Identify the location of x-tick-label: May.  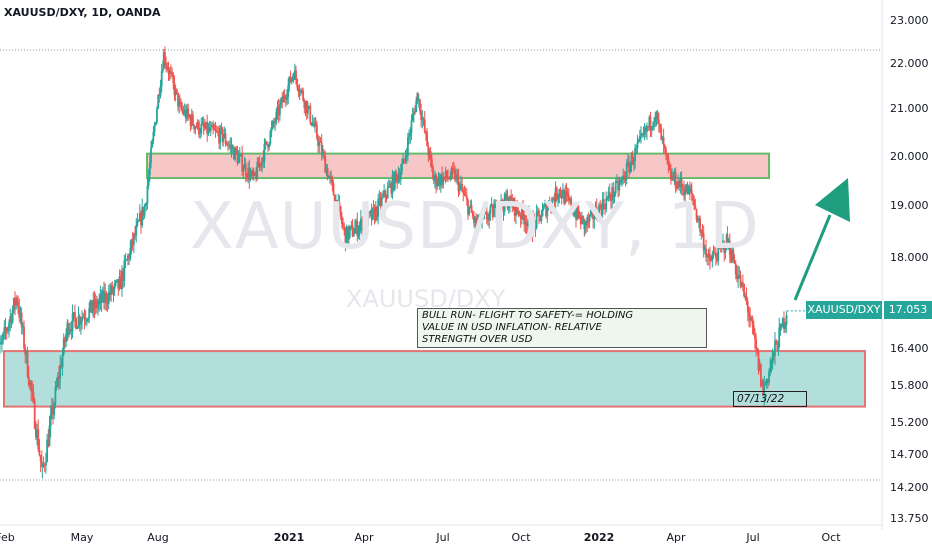
(82, 537).